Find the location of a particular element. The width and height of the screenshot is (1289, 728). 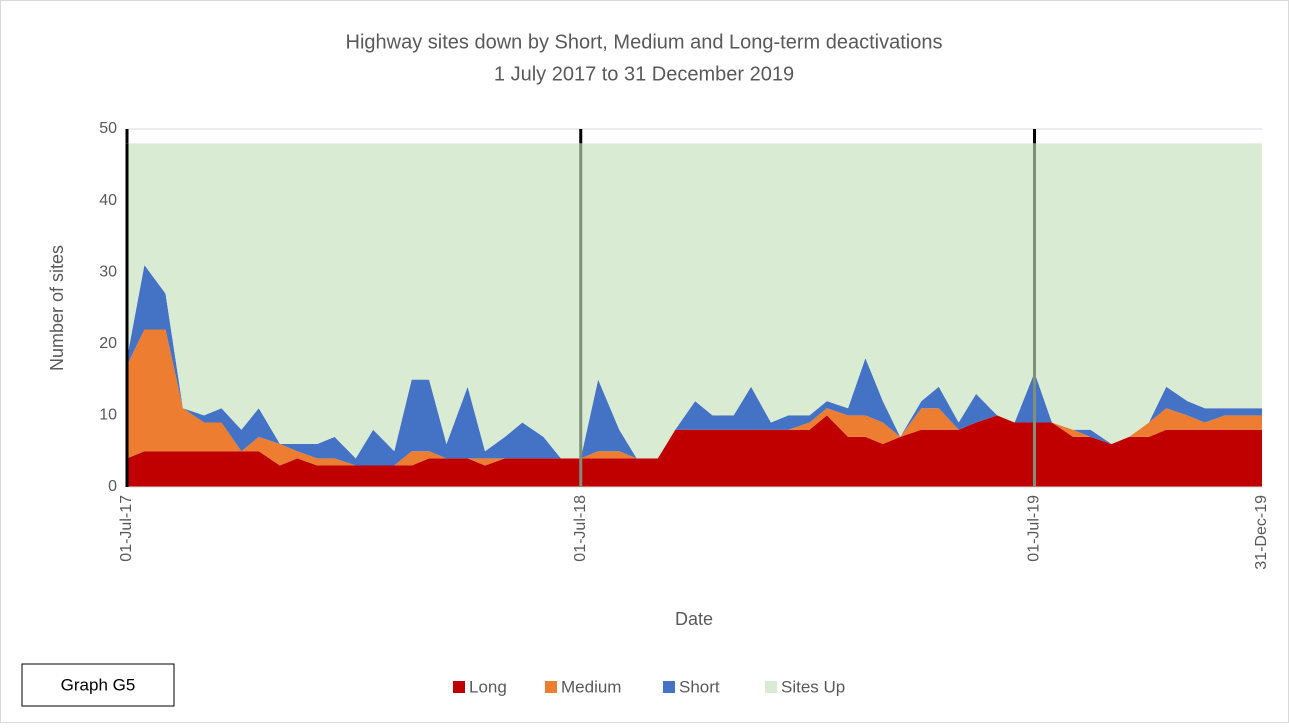

legend-label: Medium is located at coordinates (591, 686).